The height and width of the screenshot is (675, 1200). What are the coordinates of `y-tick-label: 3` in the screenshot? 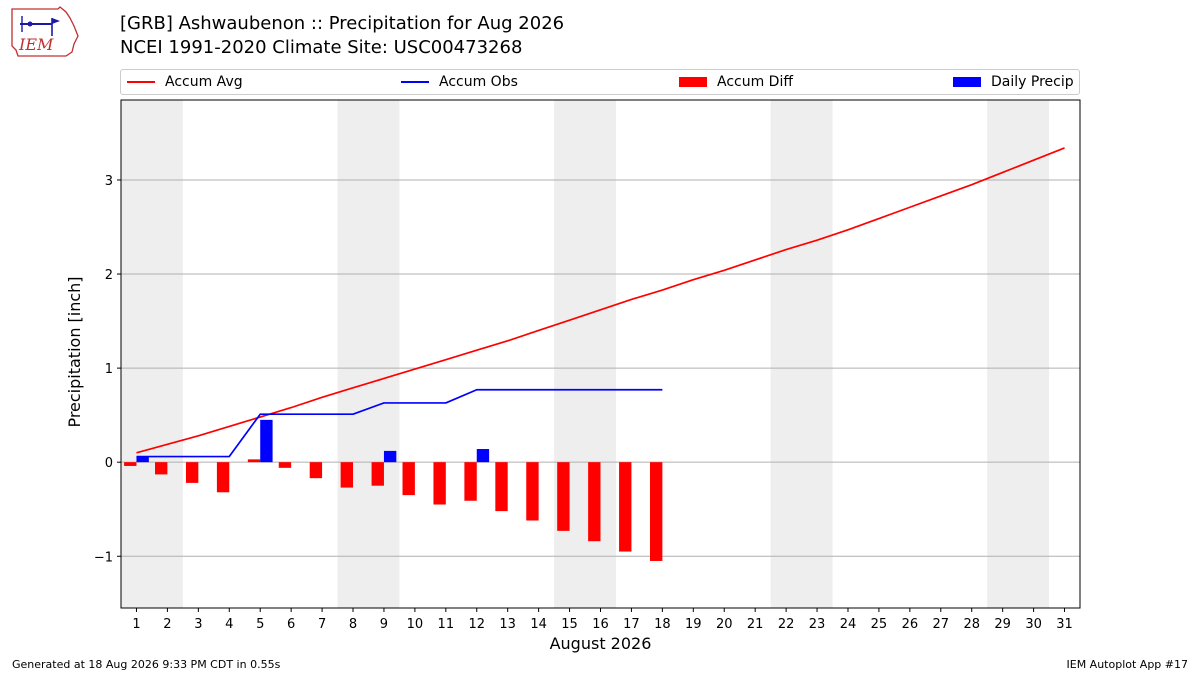 It's located at (109, 181).